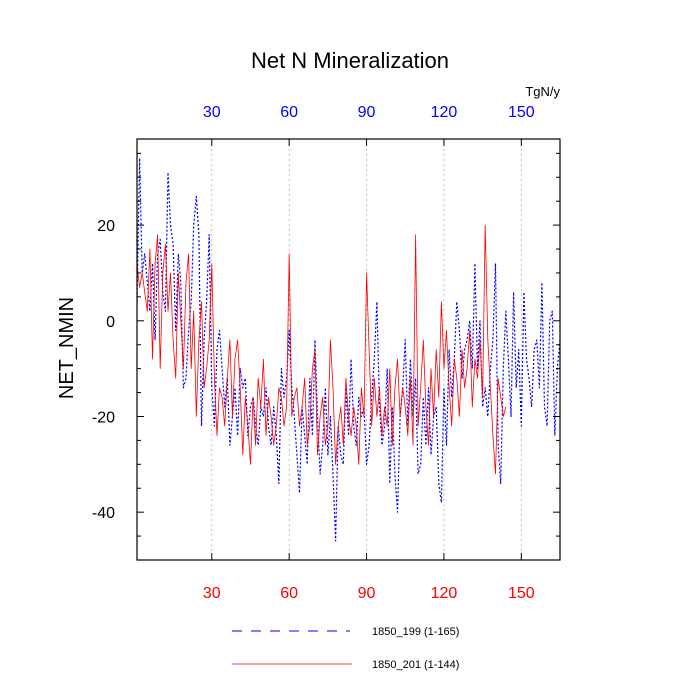 The width and height of the screenshot is (700, 700). I want to click on x-tick-label-bottom-60: 60, so click(289, 593).